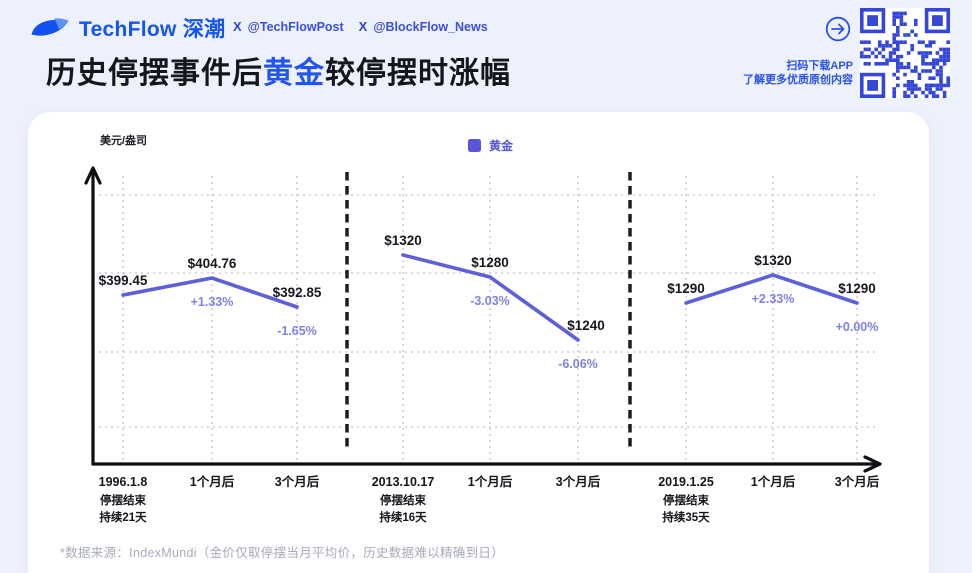 This screenshot has width=972, height=573. Describe the element at coordinates (282, 553) in the screenshot. I see `data-source-note: *数据来源：IndexMundi（金价仅取停摆当月平均价，历史数据难以精确到日）` at that location.